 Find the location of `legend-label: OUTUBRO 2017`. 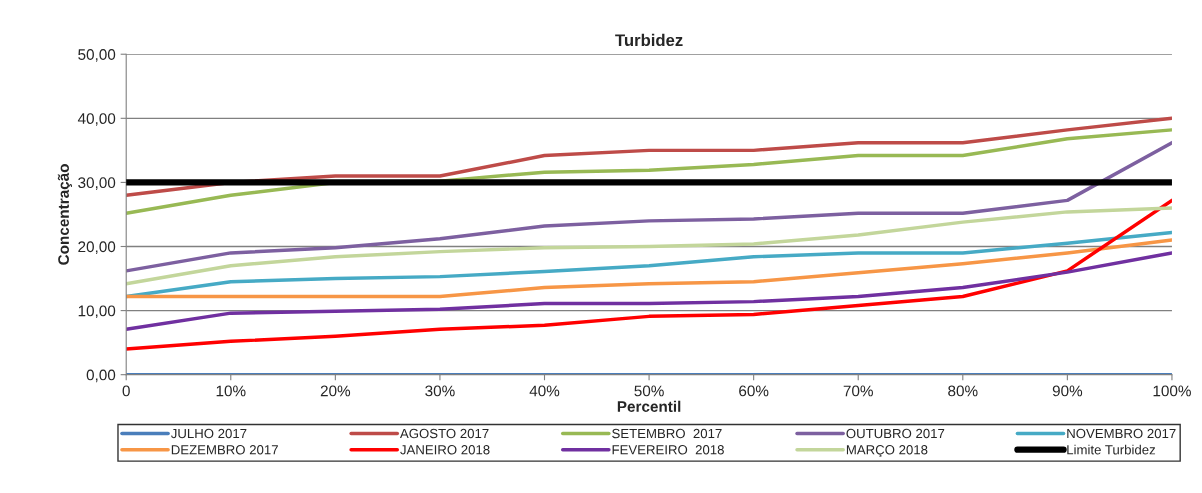

legend-label: OUTUBRO 2017 is located at coordinates (895, 433).